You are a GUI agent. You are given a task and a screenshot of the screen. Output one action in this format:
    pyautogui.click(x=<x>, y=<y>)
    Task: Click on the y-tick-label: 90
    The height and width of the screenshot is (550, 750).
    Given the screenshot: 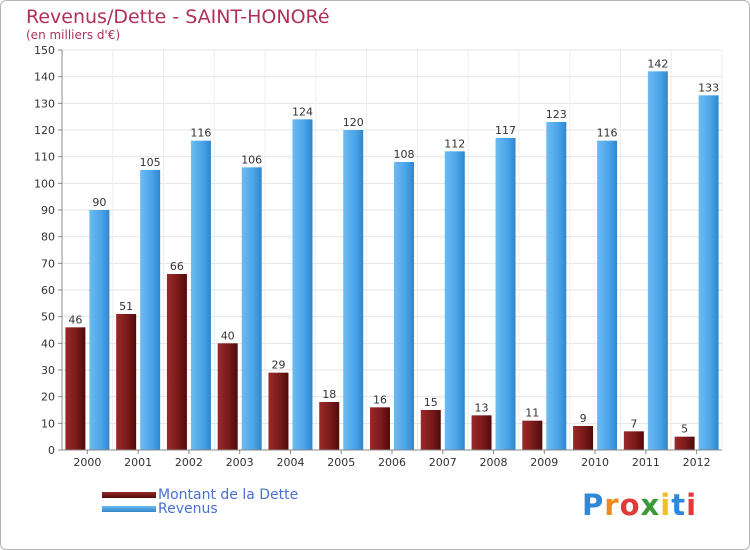 What is the action you would take?
    pyautogui.click(x=48, y=210)
    